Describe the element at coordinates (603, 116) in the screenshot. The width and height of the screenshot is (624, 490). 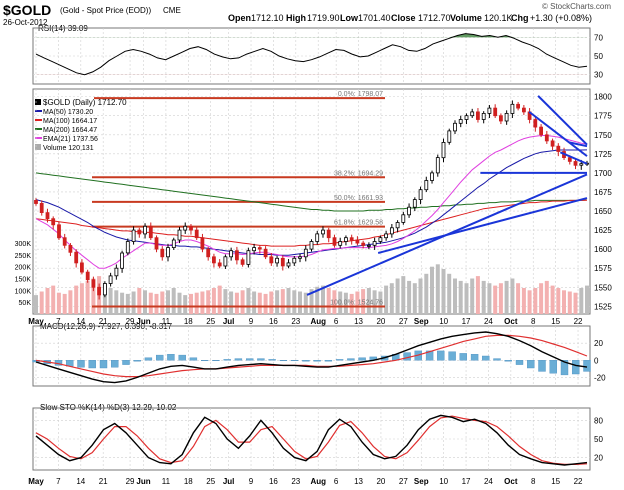
I see `y-tick-label: 1775` at that location.